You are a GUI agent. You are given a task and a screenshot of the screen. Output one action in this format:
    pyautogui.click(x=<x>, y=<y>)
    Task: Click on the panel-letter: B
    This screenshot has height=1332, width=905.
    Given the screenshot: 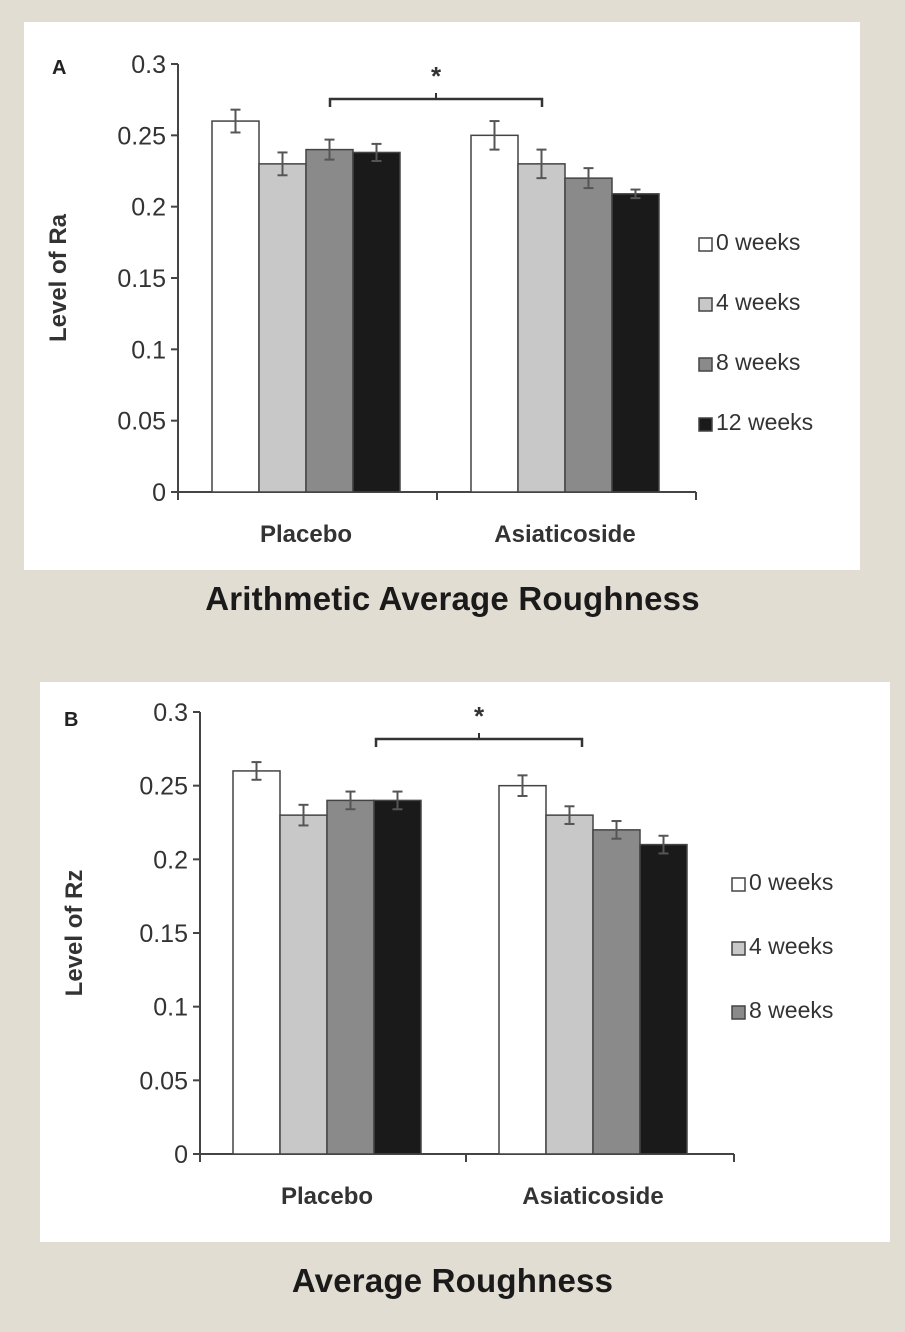 What is the action you would take?
    pyautogui.click(x=71, y=720)
    